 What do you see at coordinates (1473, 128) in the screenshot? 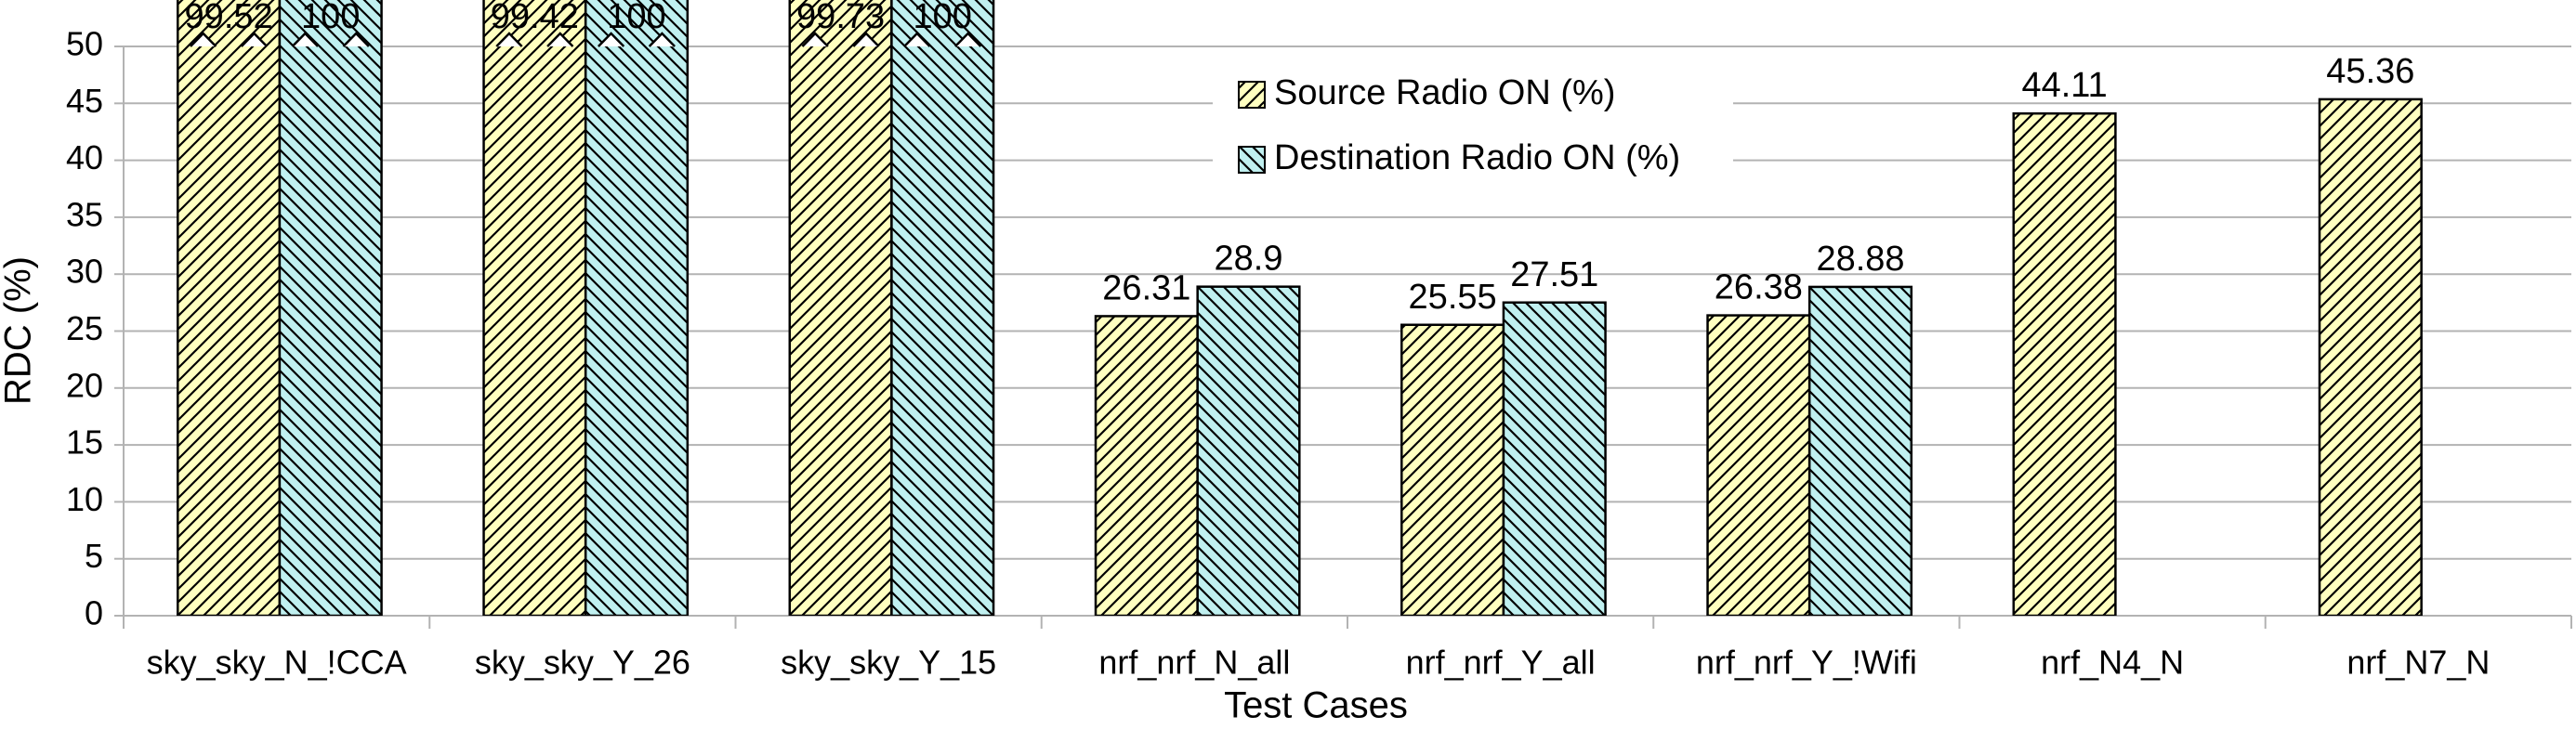
I see `legend-box` at bounding box center [1473, 128].